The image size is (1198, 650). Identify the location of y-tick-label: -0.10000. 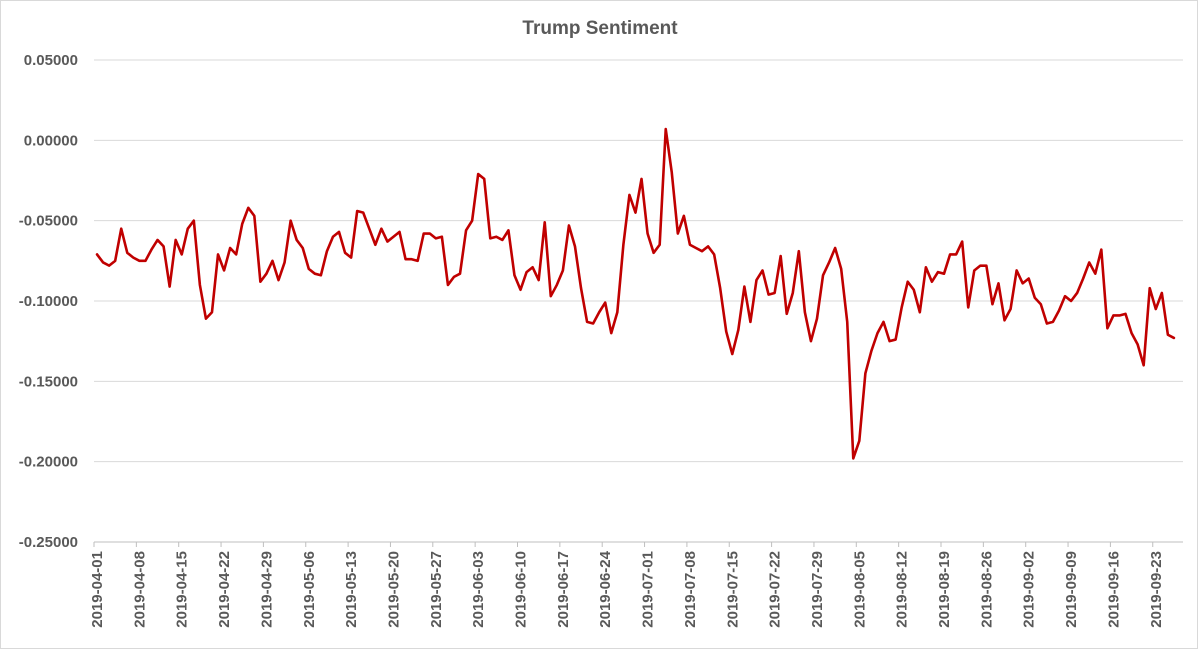
(48, 301).